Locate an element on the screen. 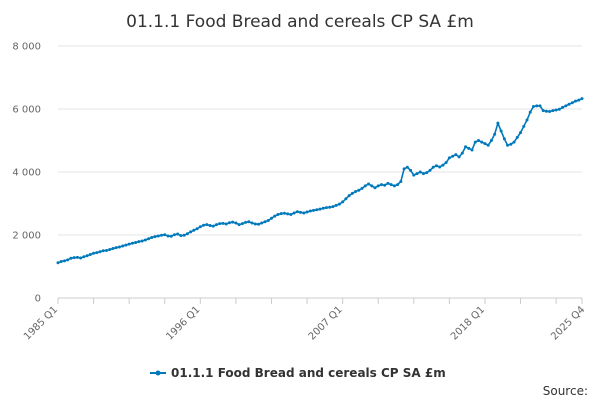  legend: 01.1.1 Food Bread and cereals CP SA £m is located at coordinates (298, 373).